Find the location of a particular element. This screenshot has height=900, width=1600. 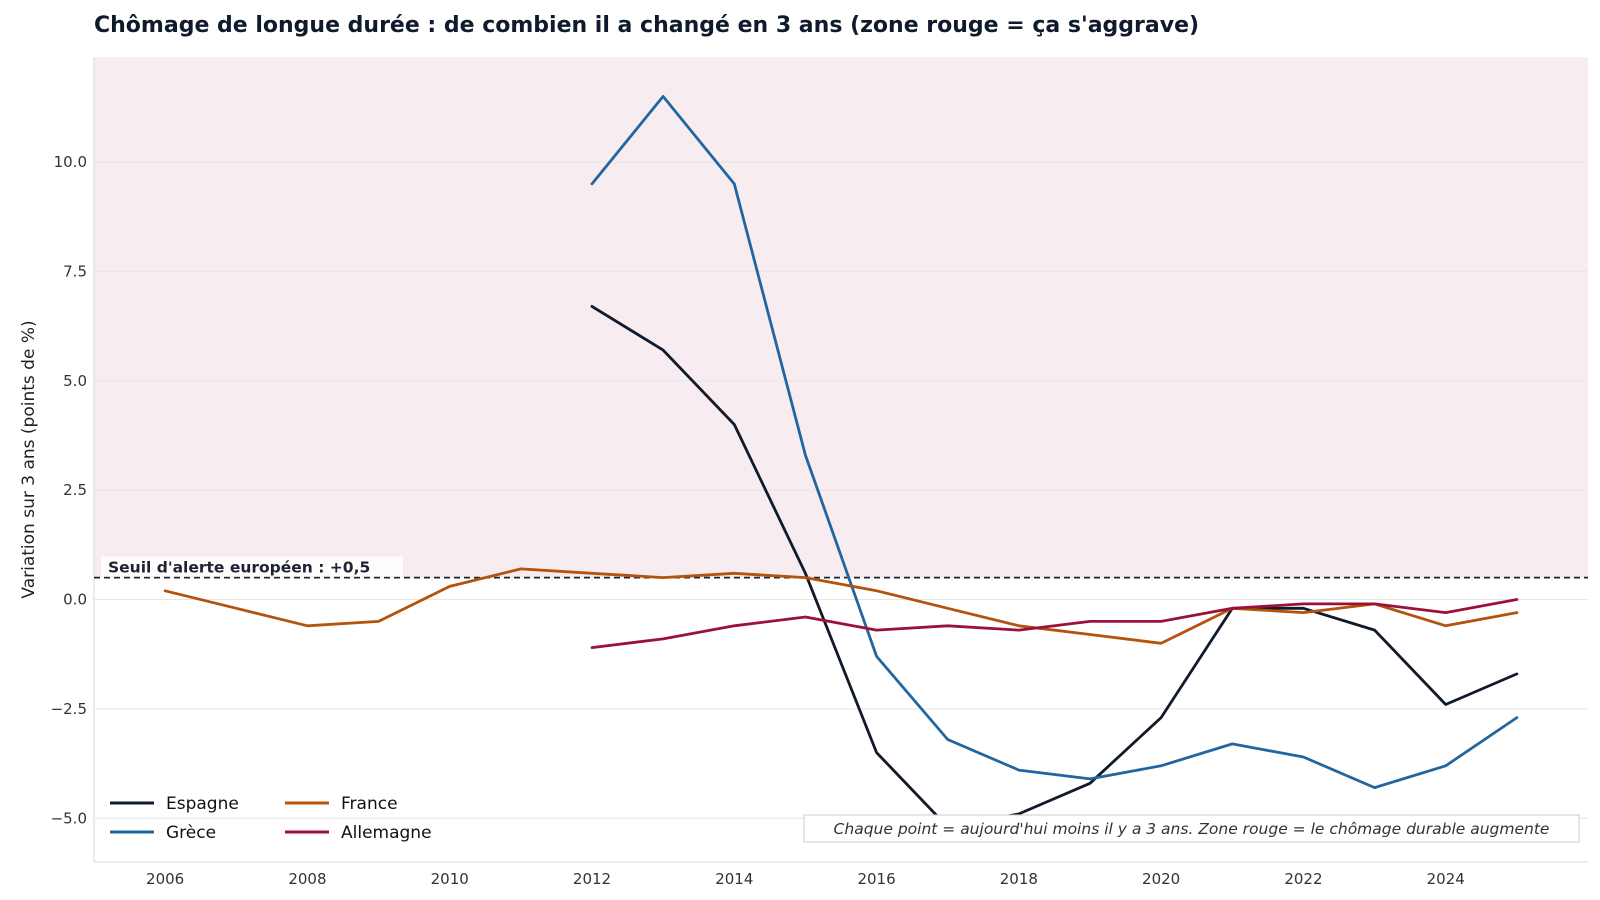

y-tick-label: 7.5 is located at coordinates (75, 271).